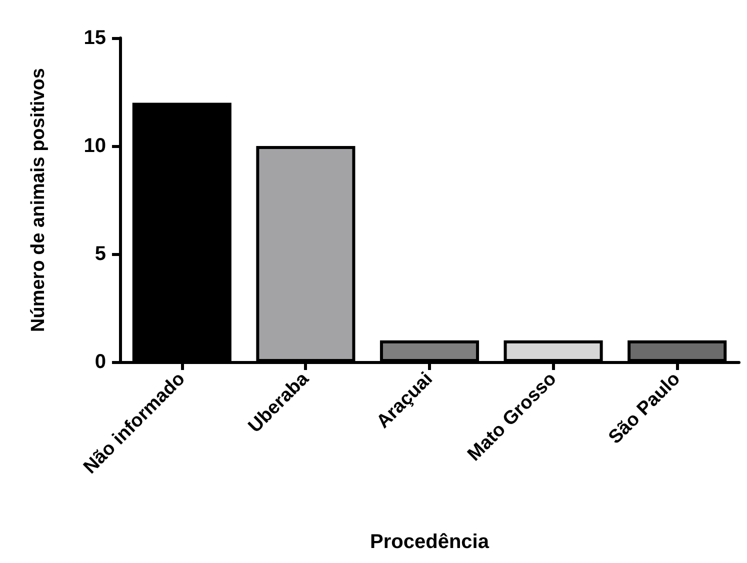 This screenshot has width=747, height=563. What do you see at coordinates (100, 254) in the screenshot?
I see `y-tick-label: 5` at bounding box center [100, 254].